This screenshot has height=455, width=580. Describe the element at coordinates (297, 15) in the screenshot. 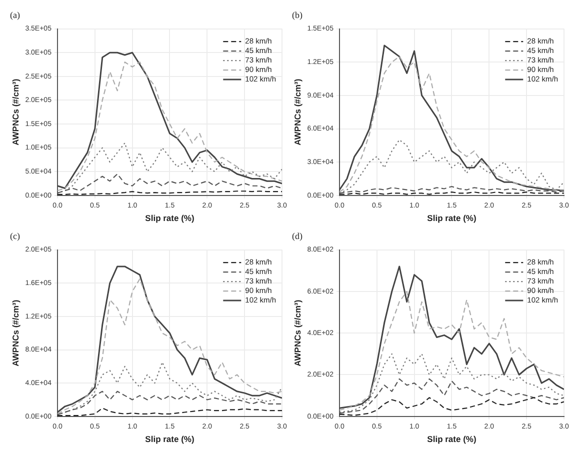

I see `chart-title: (b)` at that location.